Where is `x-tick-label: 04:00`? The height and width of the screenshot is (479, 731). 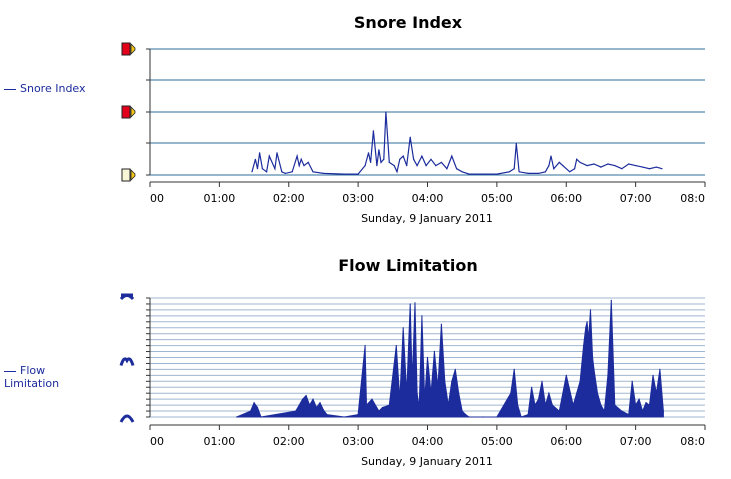 x-tick-label: 04:00 is located at coordinates (428, 198).